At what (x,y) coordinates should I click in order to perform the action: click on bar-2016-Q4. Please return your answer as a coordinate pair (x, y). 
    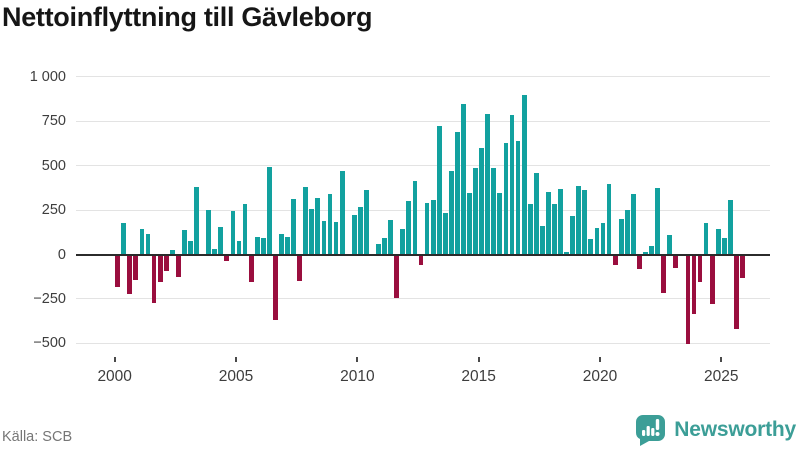
    Looking at the image, I should click on (524, 175).